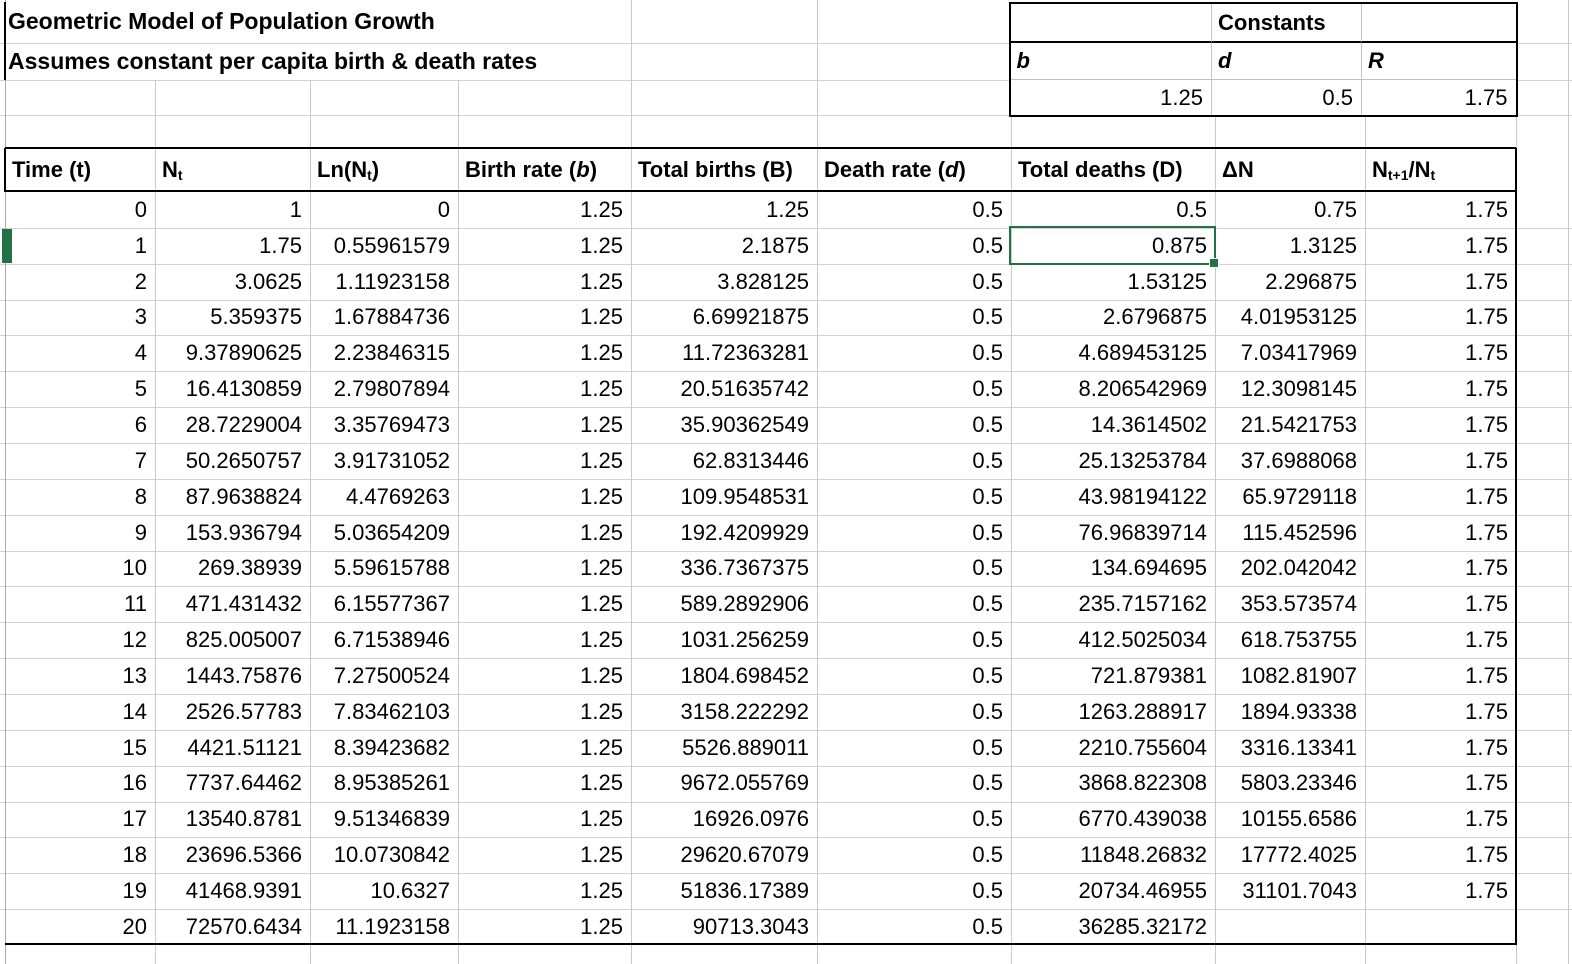  What do you see at coordinates (140, 496) in the screenshot?
I see `cell: 8` at bounding box center [140, 496].